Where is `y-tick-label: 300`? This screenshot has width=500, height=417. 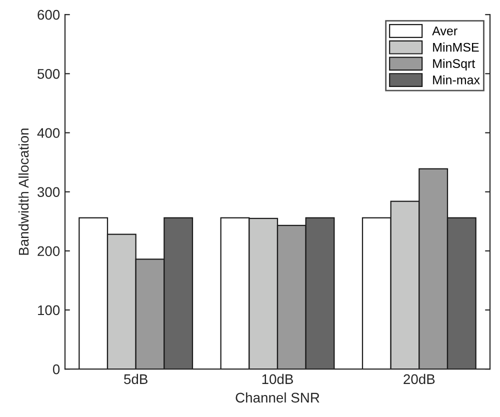 y-tick-label: 300 is located at coordinates (49, 192).